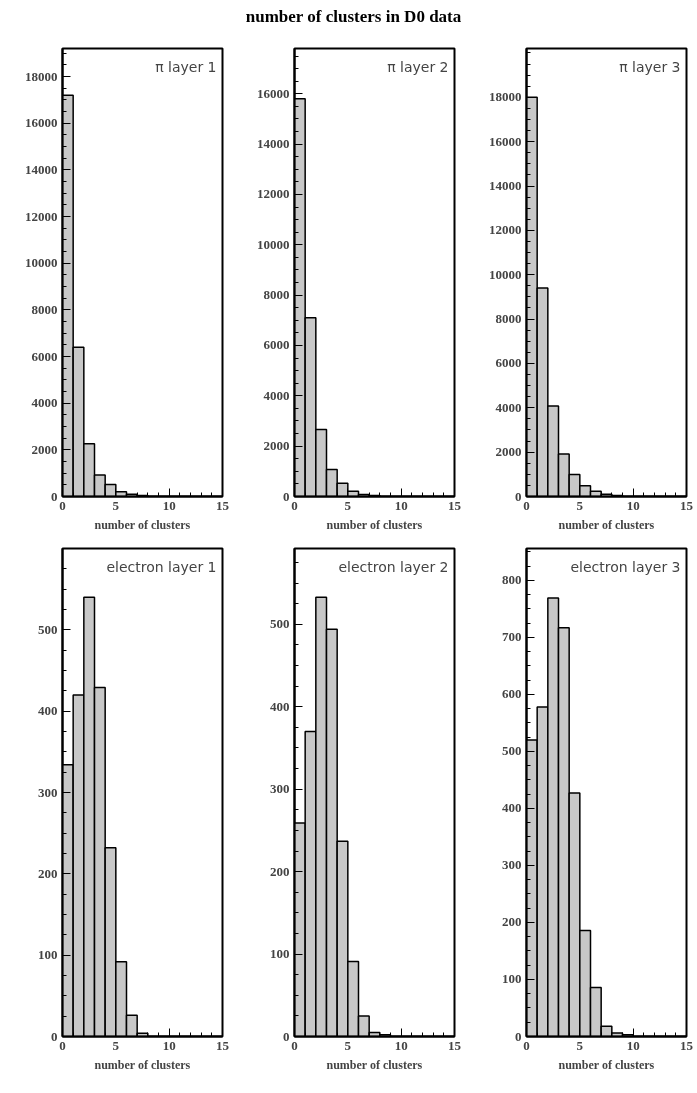  Describe the element at coordinates (625, 566) in the screenshot. I see `text: electron layer 3` at that location.